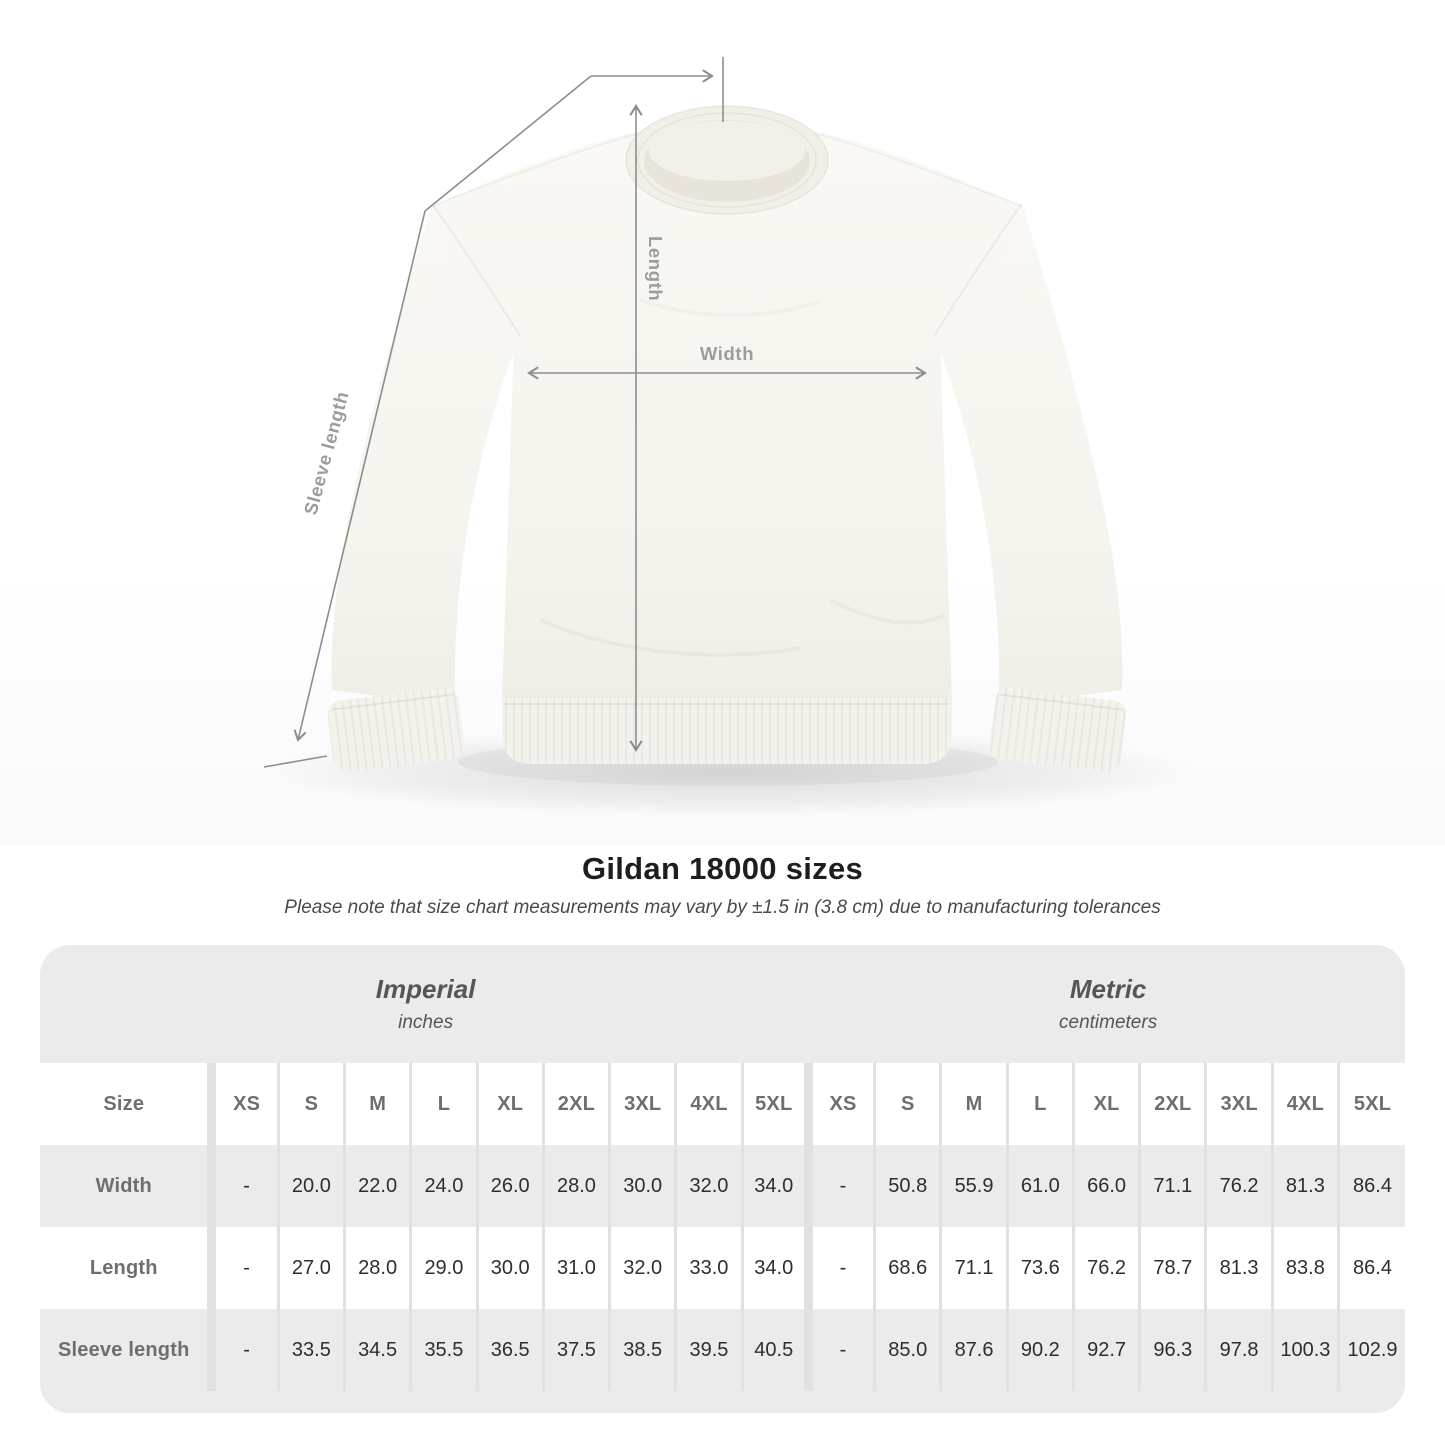  Describe the element at coordinates (907, 1104) in the screenshot. I see `size-col-metric-s: S` at that location.